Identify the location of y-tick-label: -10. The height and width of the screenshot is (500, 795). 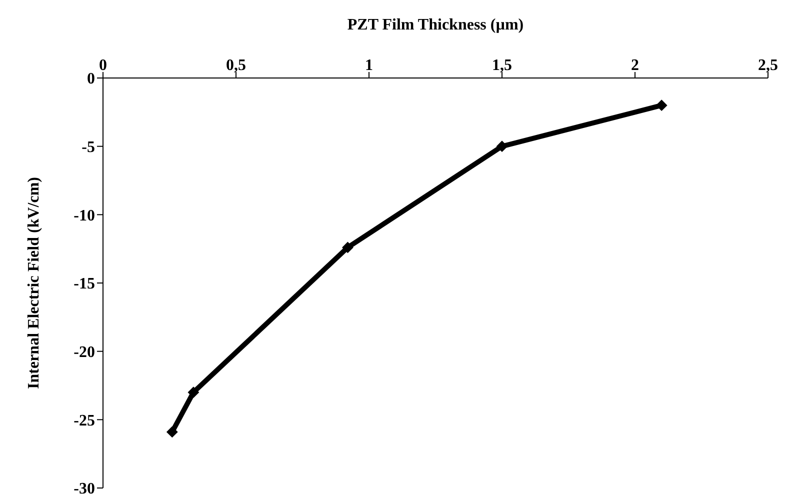
(84, 215).